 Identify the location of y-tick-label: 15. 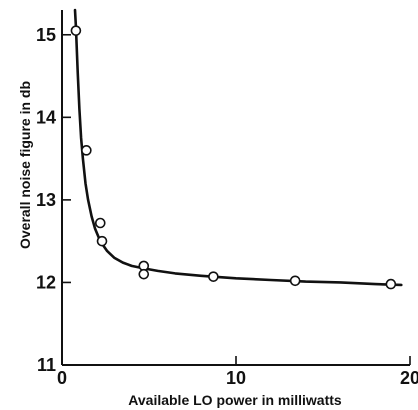
(46, 35).